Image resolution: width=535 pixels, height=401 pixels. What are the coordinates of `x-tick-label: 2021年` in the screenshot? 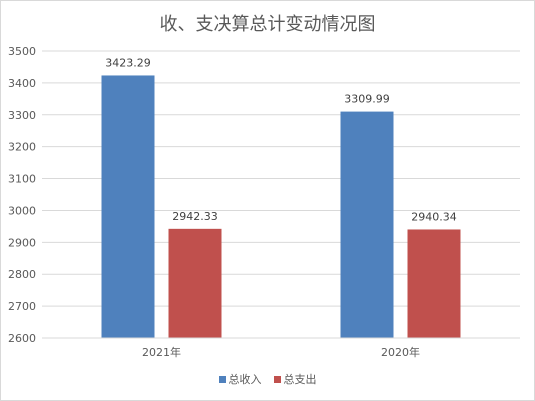 It's located at (161, 352).